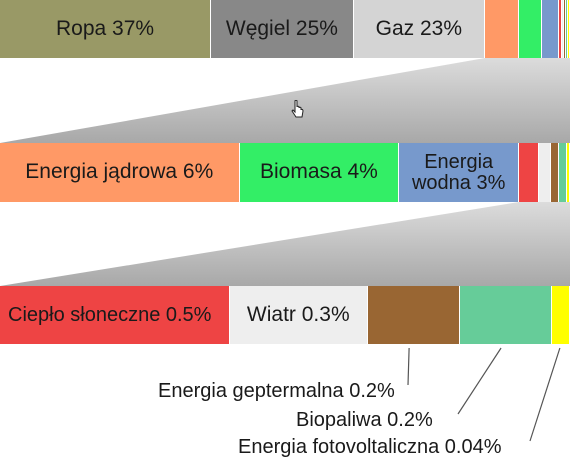  Describe the element at coordinates (419, 29) in the screenshot. I see `bar-segment-l1-3: Gaz 23%` at that location.